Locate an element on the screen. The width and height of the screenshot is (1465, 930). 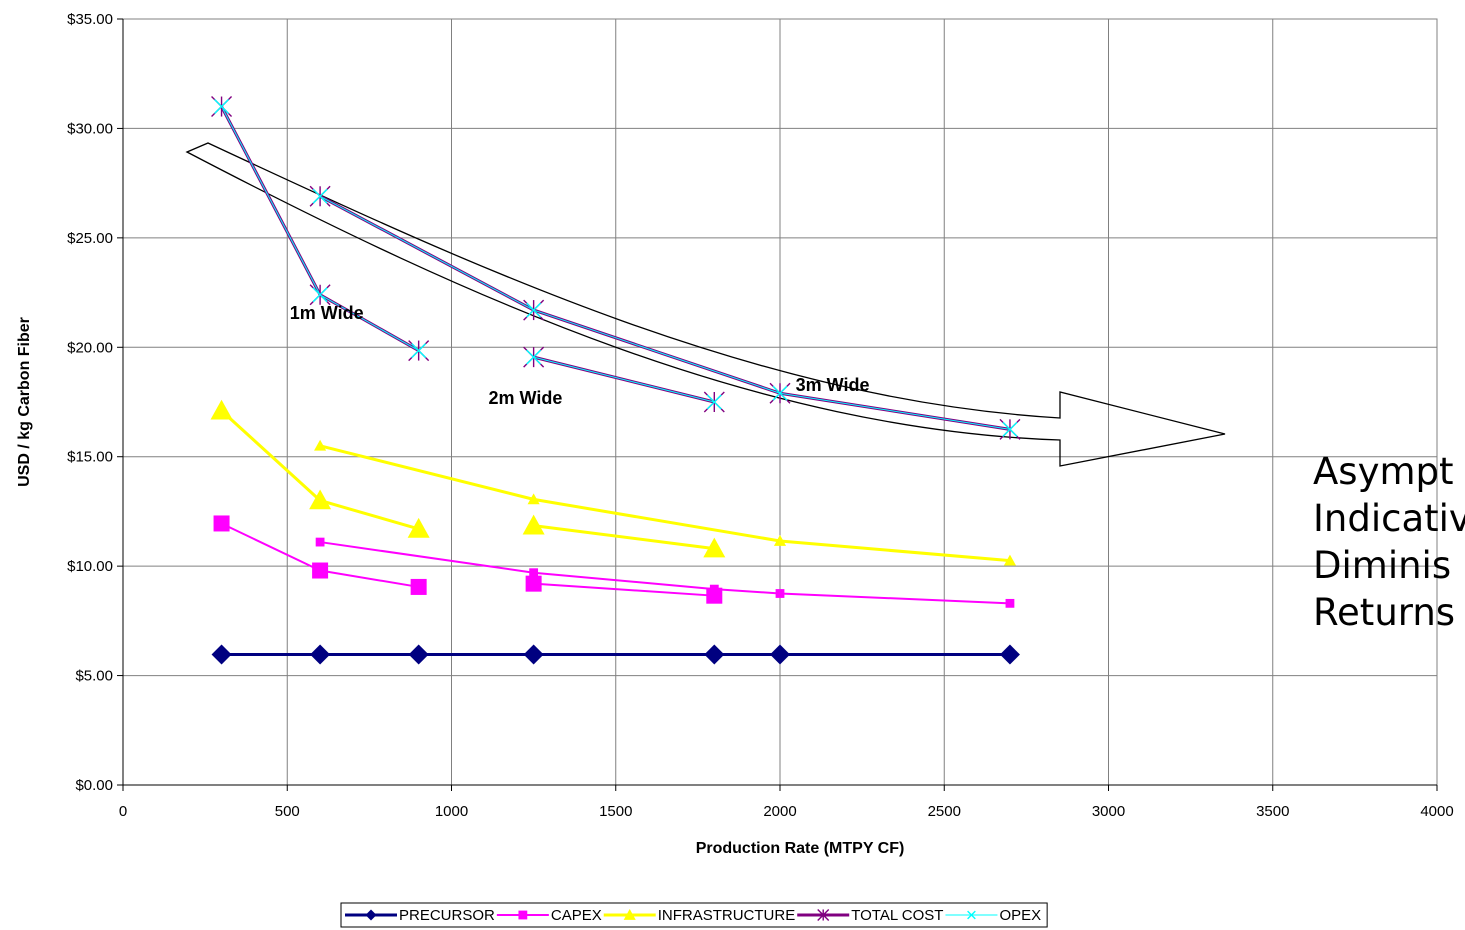
legend-item: PRECURSOR is located at coordinates (420, 915).